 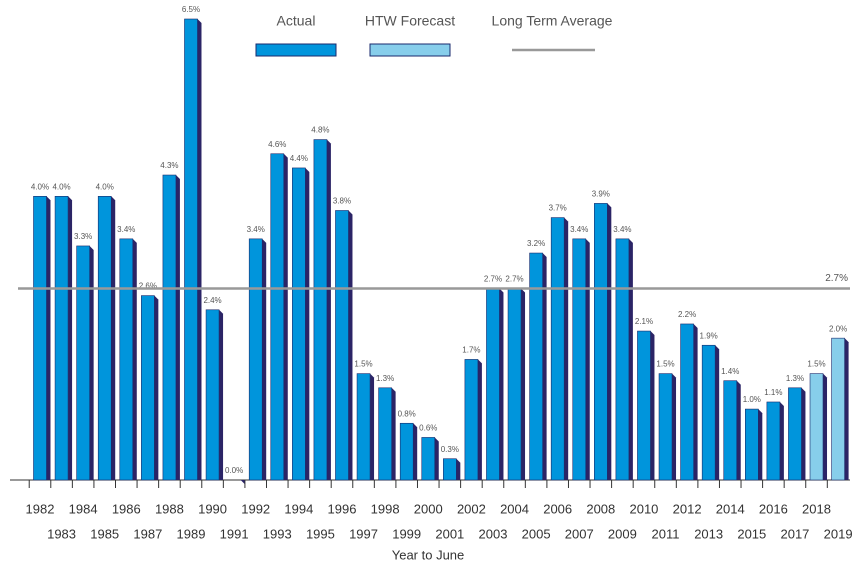 I want to click on x-tick-label: 2017, so click(x=794, y=533).